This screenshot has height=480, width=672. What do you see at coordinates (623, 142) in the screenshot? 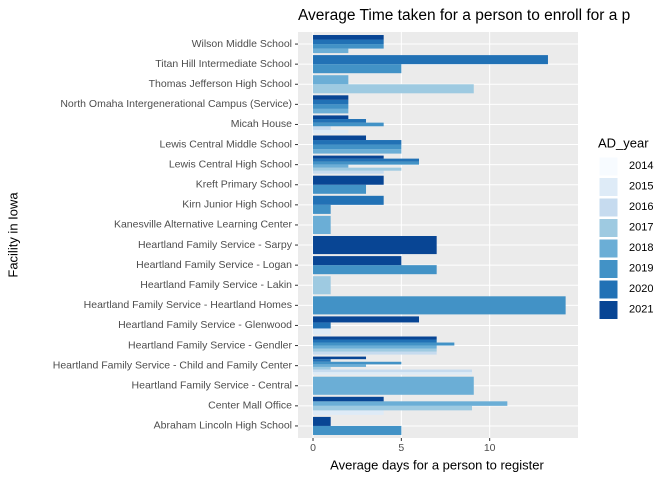
I see `legend-title: AD_year` at bounding box center [623, 142].